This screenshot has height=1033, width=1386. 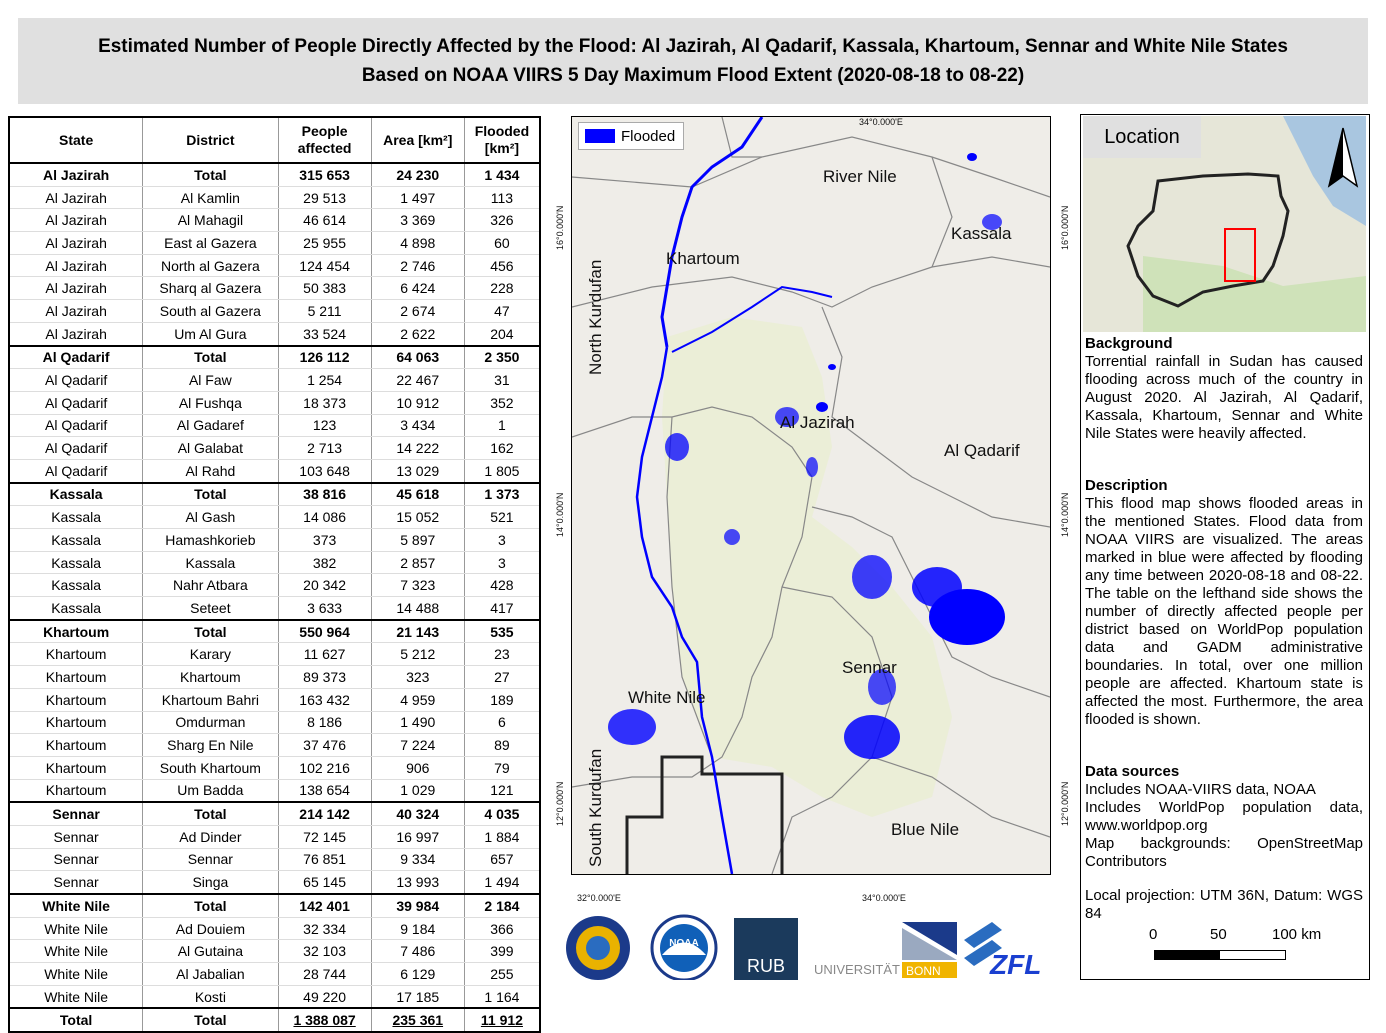 I want to click on cell-flooded: 521, so click(x=502, y=517).